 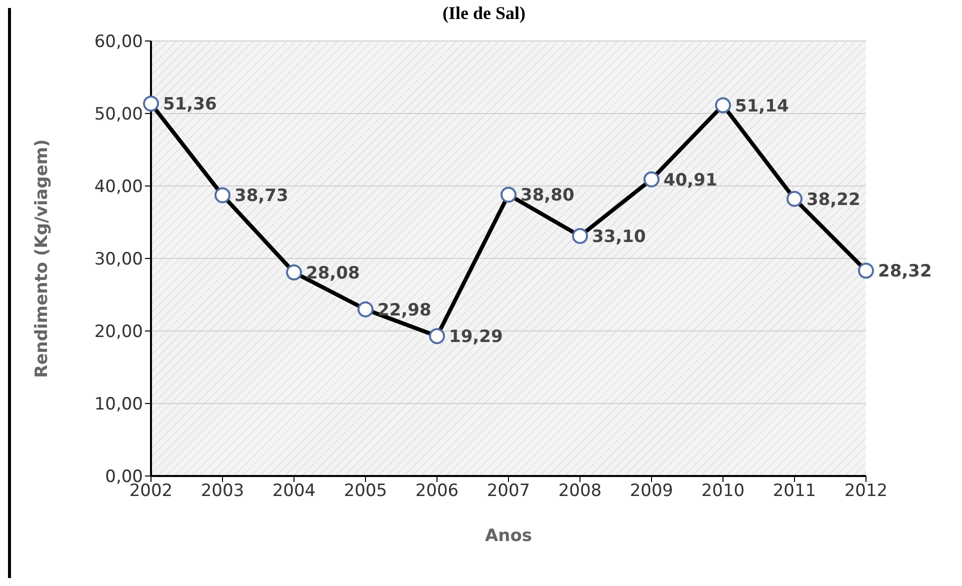 I want to click on x-tick-label: 2003, so click(x=222, y=491).